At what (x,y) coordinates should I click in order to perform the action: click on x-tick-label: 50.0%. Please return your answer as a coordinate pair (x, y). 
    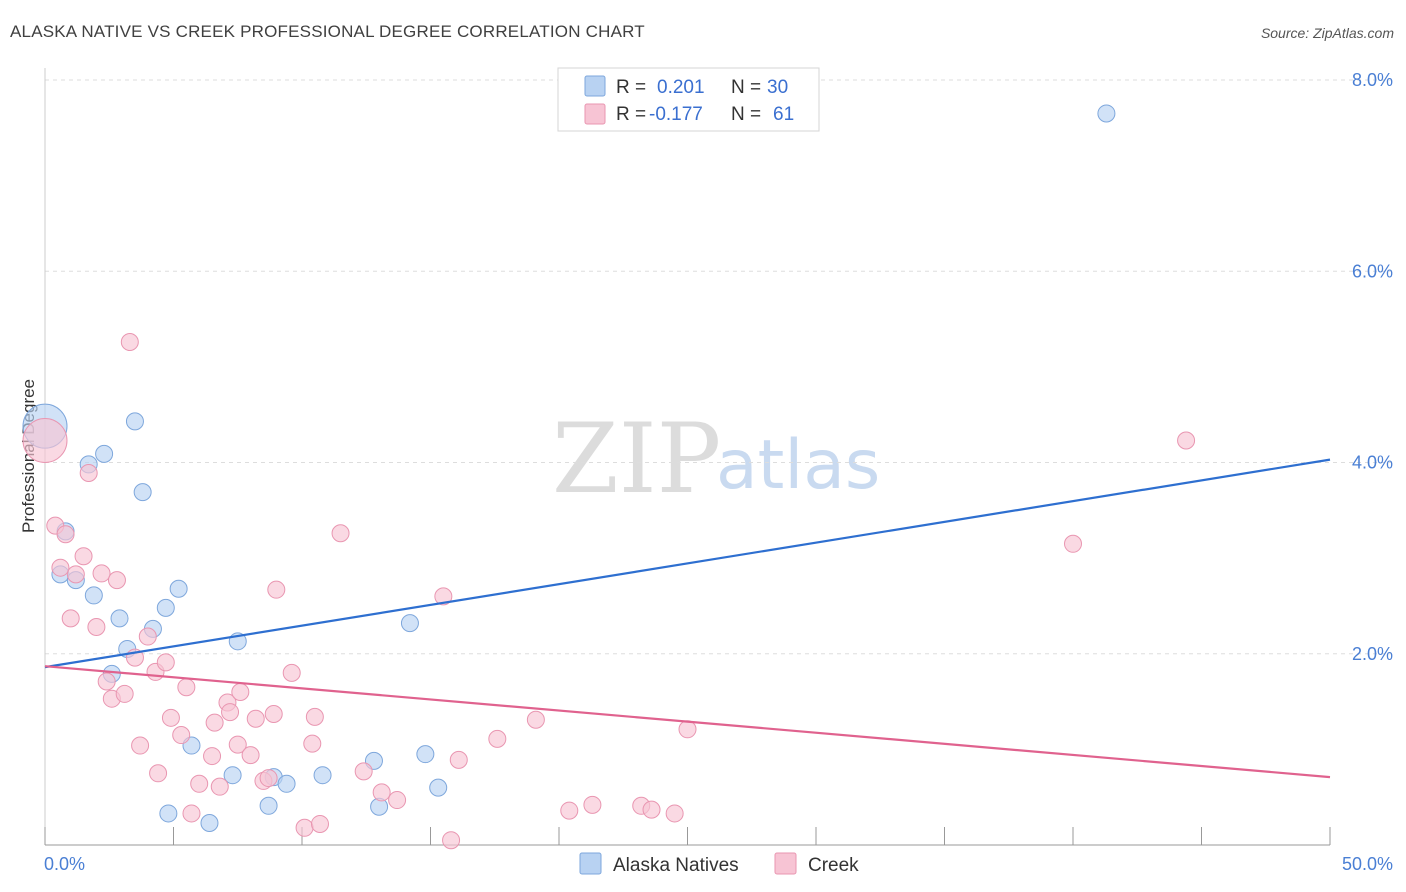
    Looking at the image, I should click on (1367, 864).